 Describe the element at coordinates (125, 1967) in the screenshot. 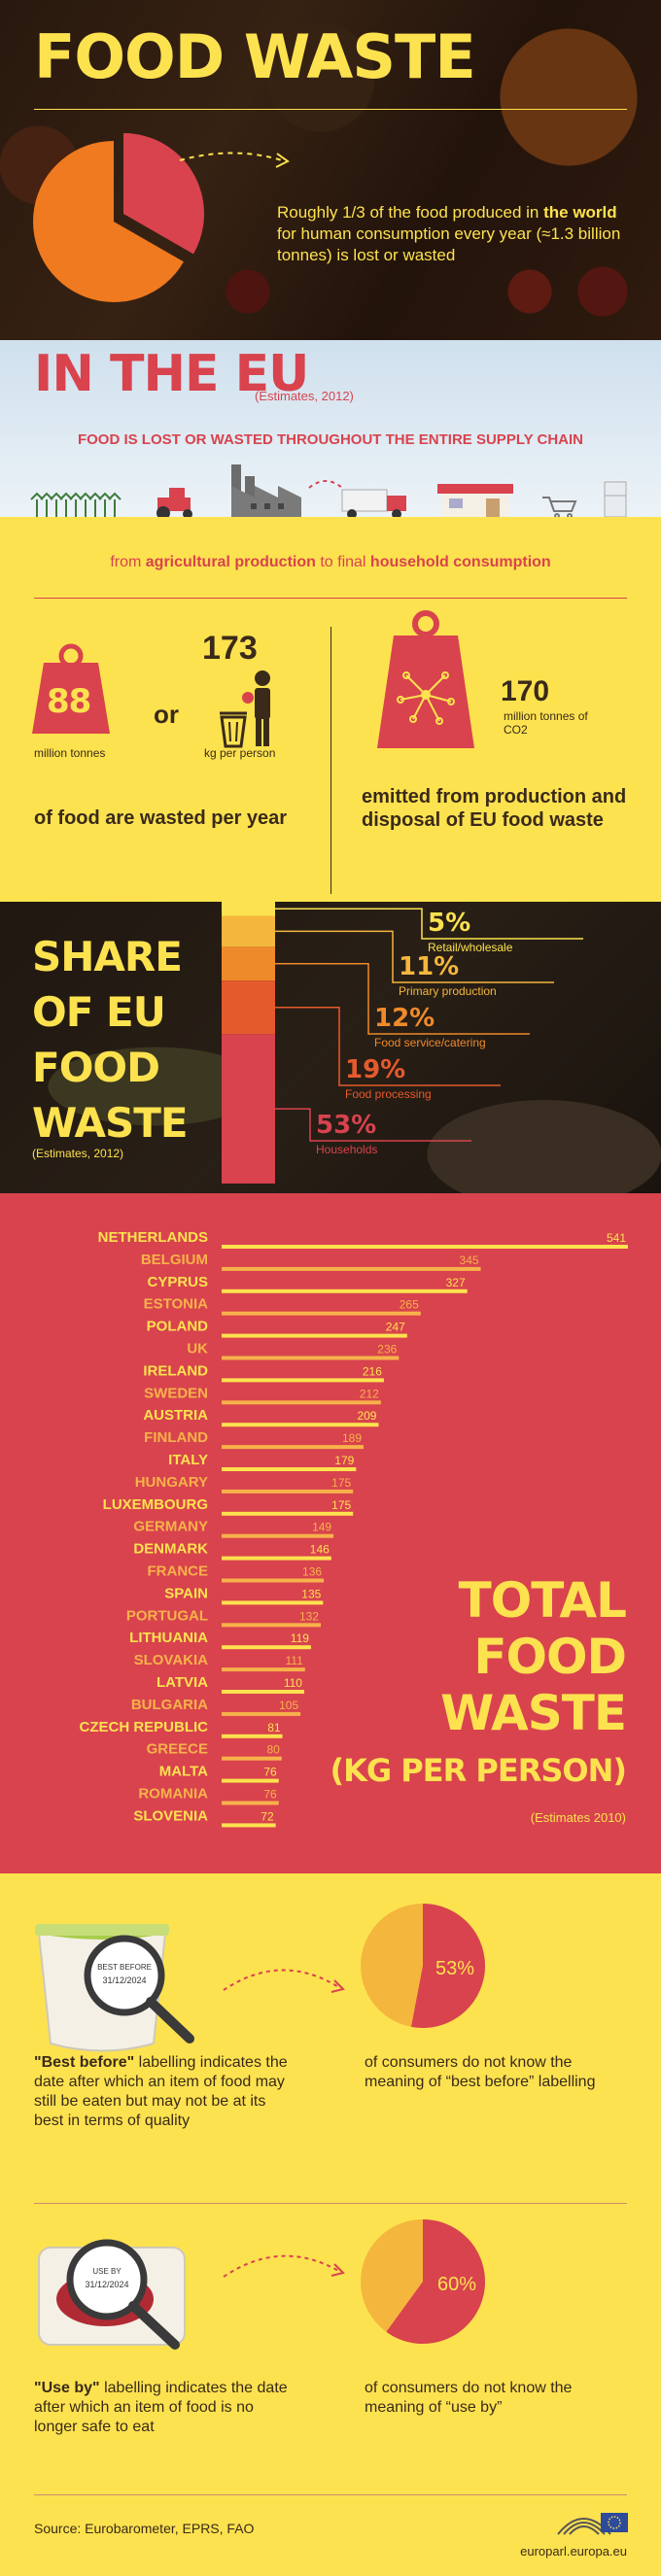

I see `best-before-stamp: BEST BEFORE` at that location.